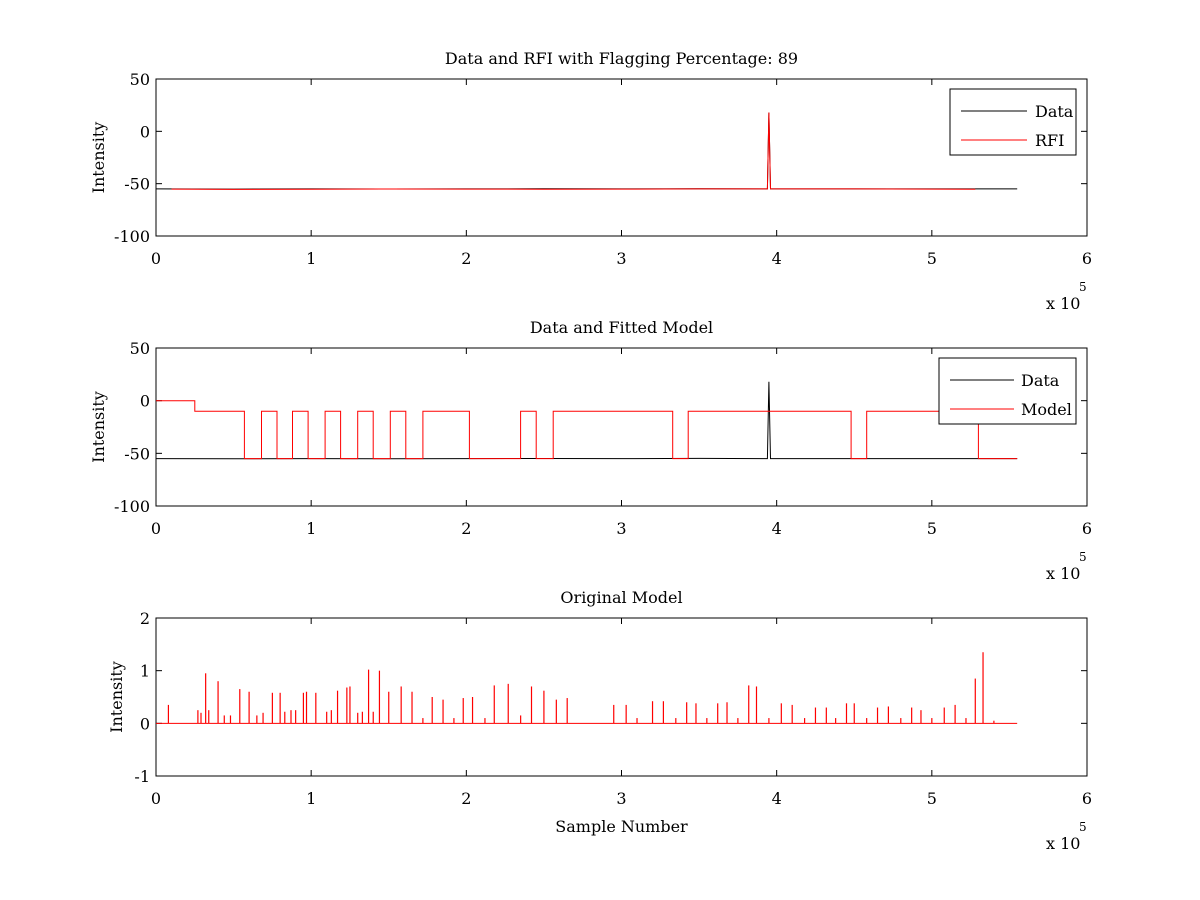 Image resolution: width=1200 pixels, height=900 pixels. What do you see at coordinates (621, 597) in the screenshot?
I see `chart-title: Original Model` at bounding box center [621, 597].